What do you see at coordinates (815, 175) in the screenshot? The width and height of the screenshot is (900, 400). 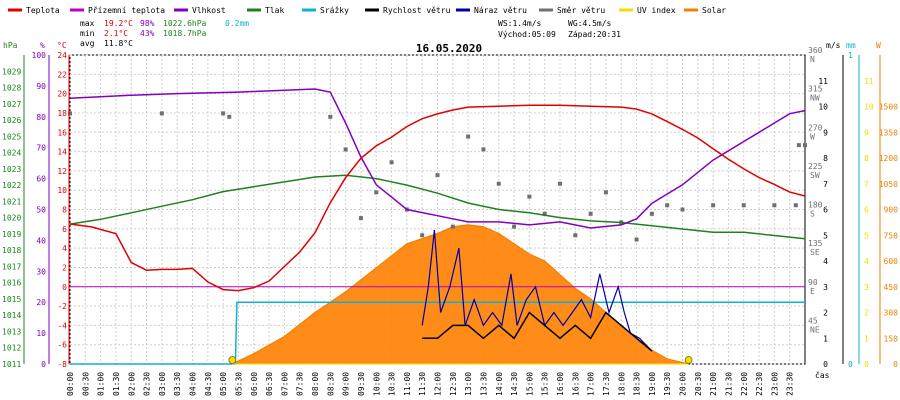 I see `wind-dir-compass-label: SW` at bounding box center [815, 175].